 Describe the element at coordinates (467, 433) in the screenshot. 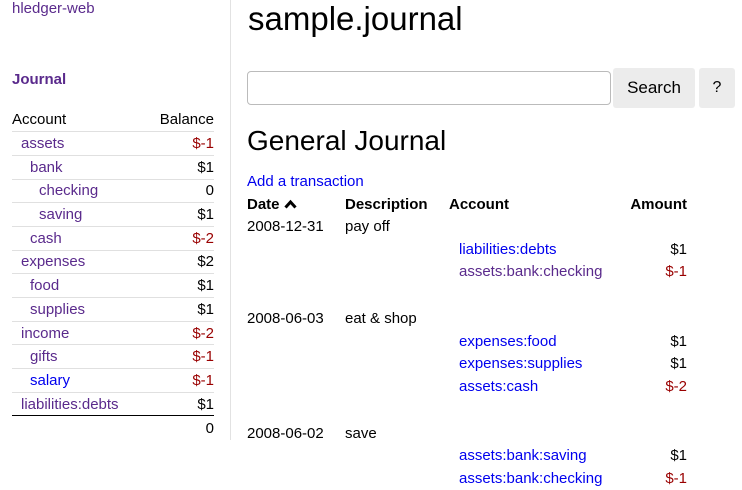

I see `transaction-row: 2008-06-02 save` at that location.